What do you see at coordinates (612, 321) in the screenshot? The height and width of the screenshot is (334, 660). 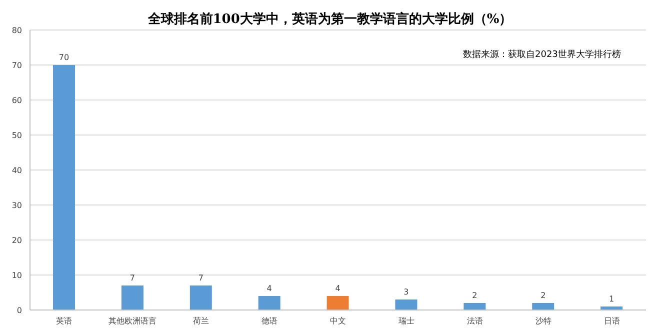 I see `x-tick-label: 日语` at bounding box center [612, 321].